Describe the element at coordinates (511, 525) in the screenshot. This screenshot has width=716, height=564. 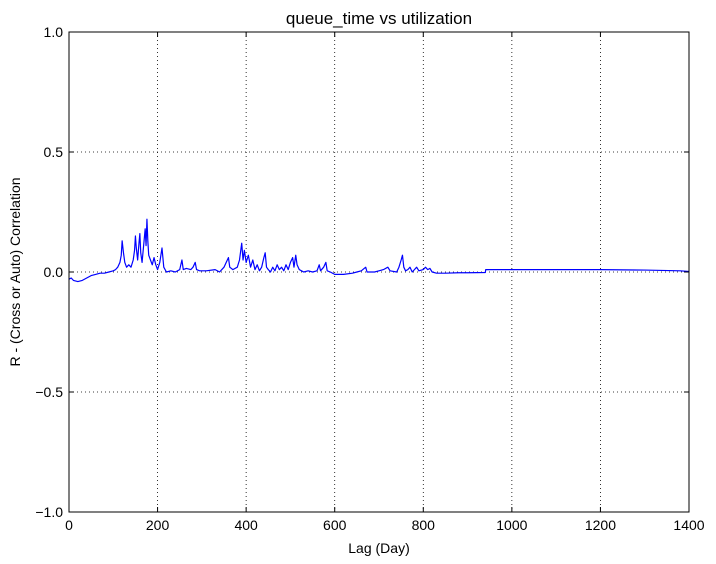
I see `x-tick-label: 1000` at that location.